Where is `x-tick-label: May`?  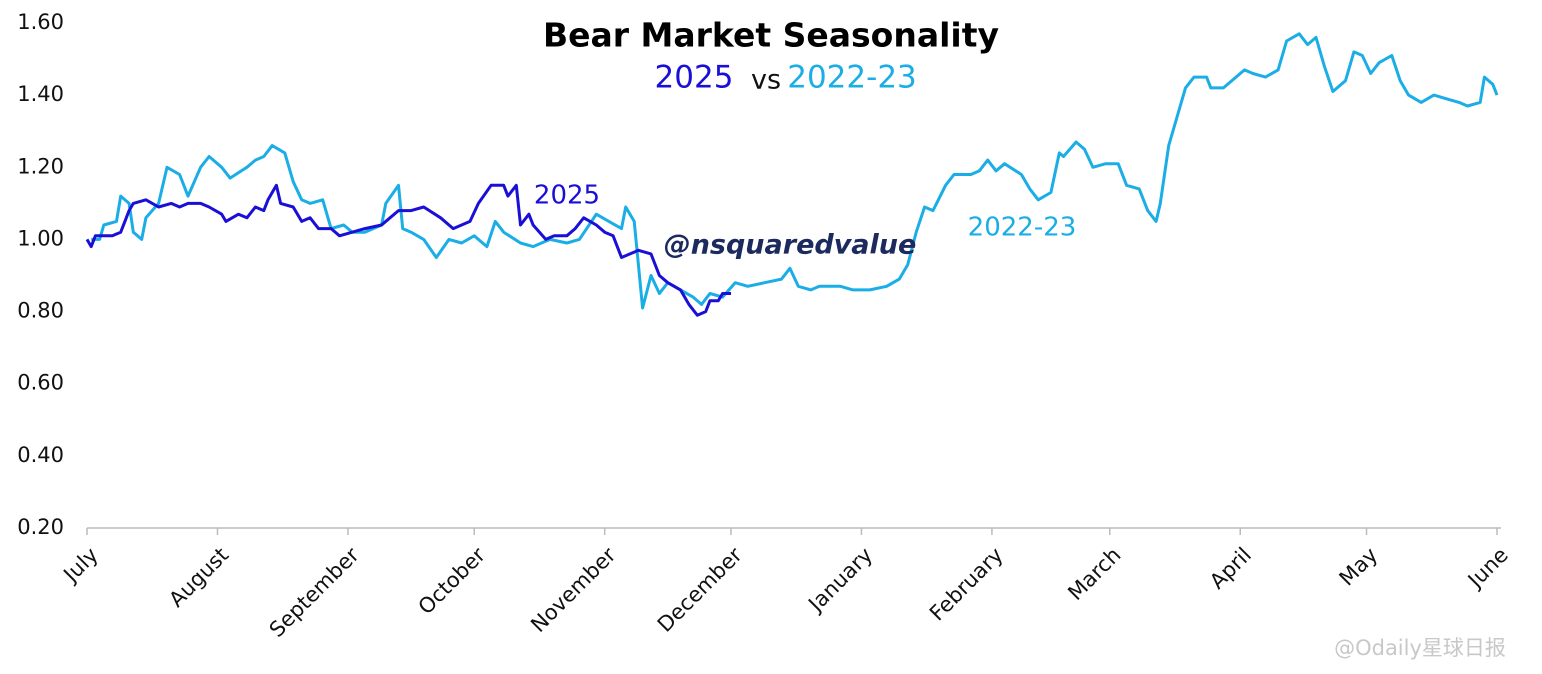
x-tick-label: May is located at coordinates (1359, 567).